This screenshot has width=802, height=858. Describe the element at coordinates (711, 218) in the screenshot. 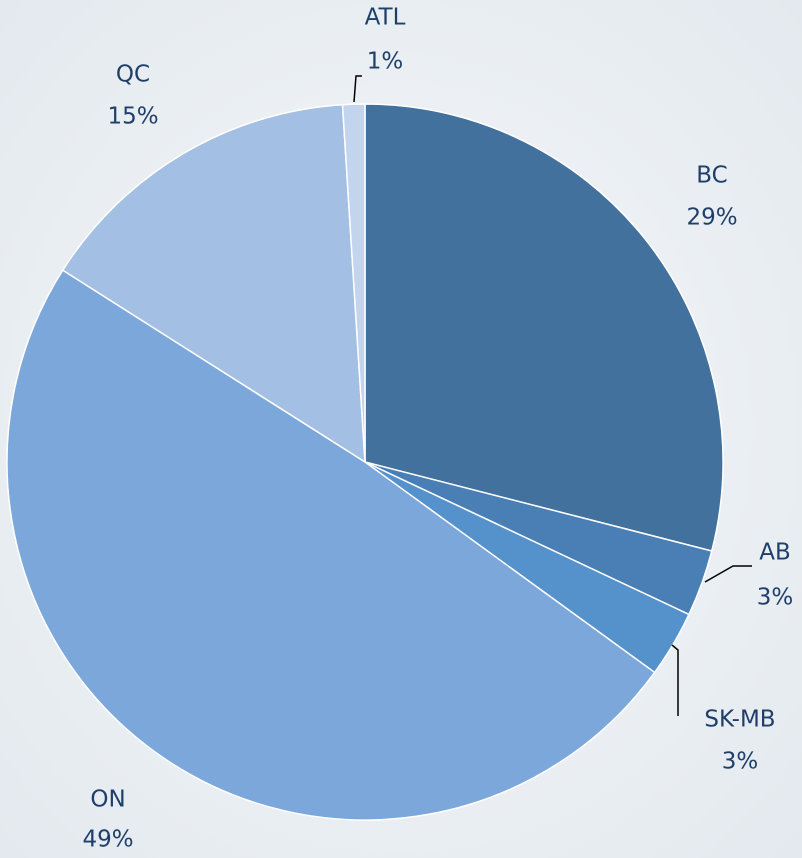

I see `slice-value: 29%` at that location.